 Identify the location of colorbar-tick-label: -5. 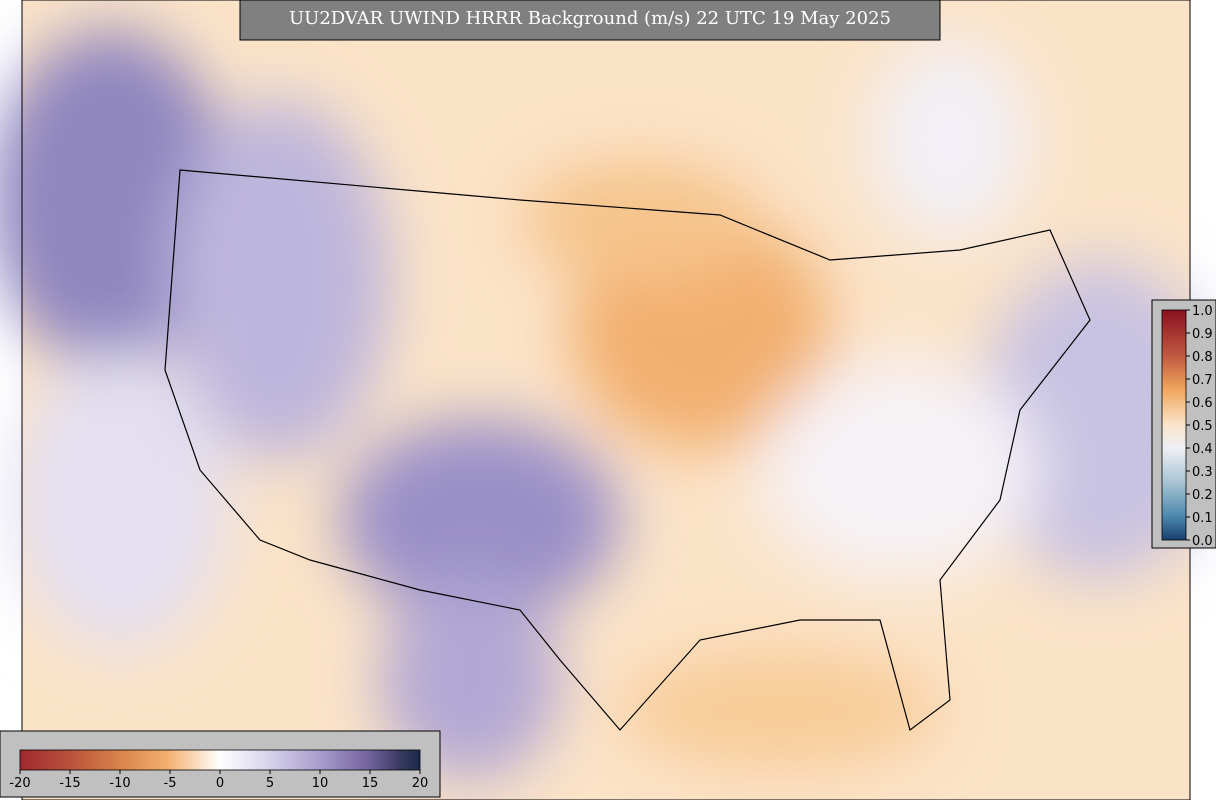
(170, 783).